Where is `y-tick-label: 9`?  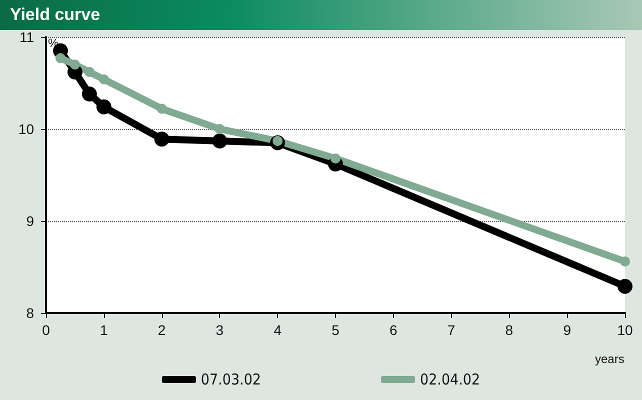 y-tick-label: 9 is located at coordinates (30, 221).